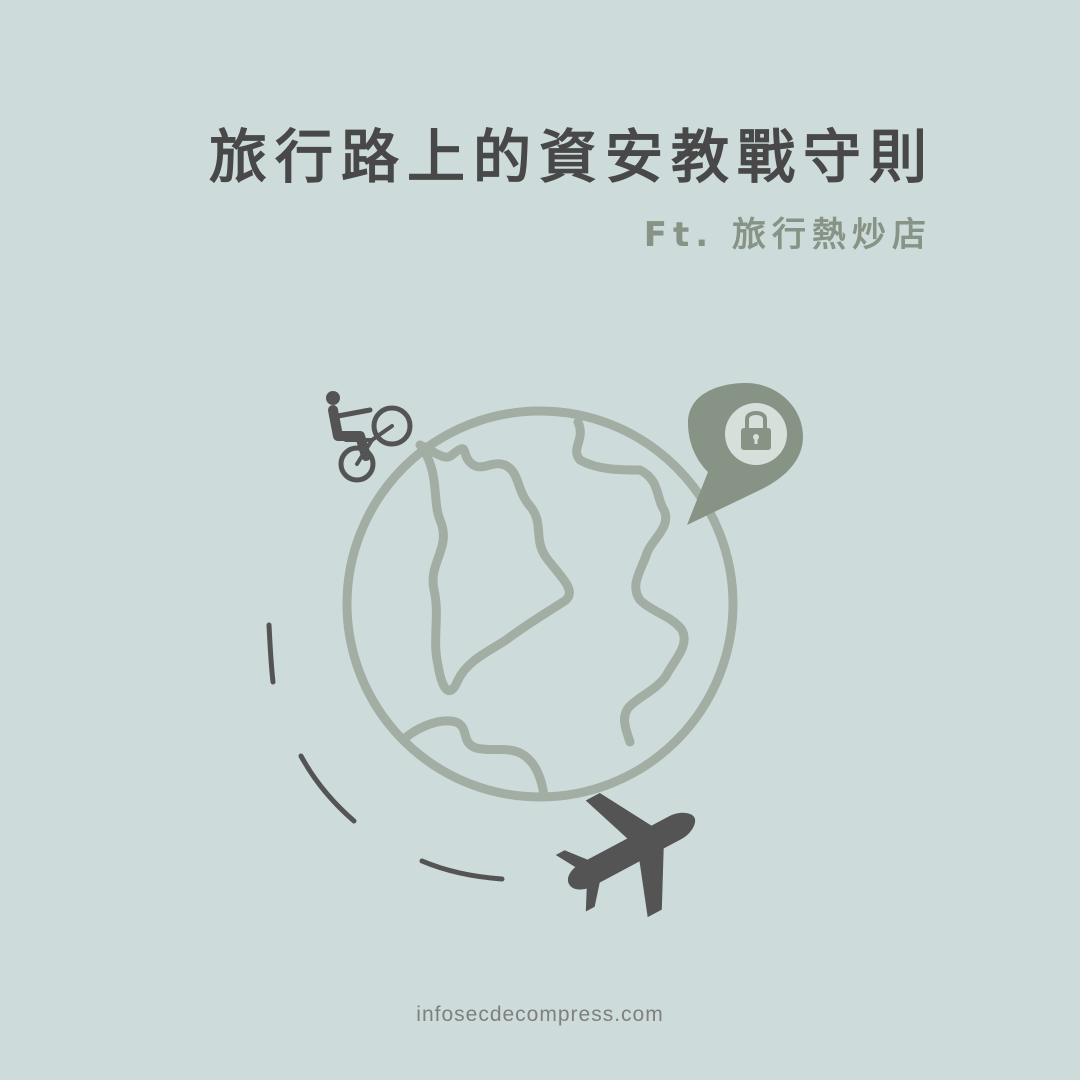  What do you see at coordinates (540, 604) in the screenshot?
I see `globe-icon` at bounding box center [540, 604].